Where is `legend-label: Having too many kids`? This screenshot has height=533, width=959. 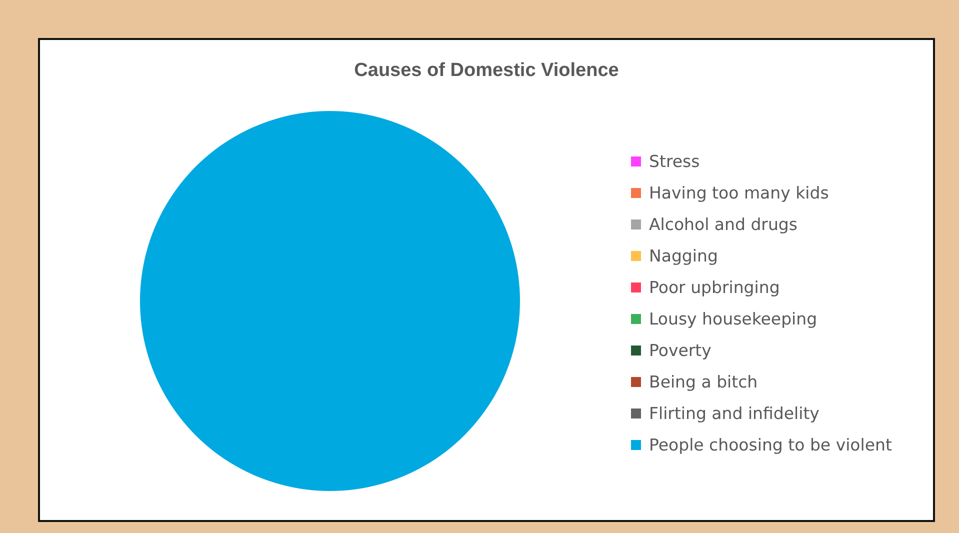 legend-label: Having too many kids is located at coordinates (739, 193).